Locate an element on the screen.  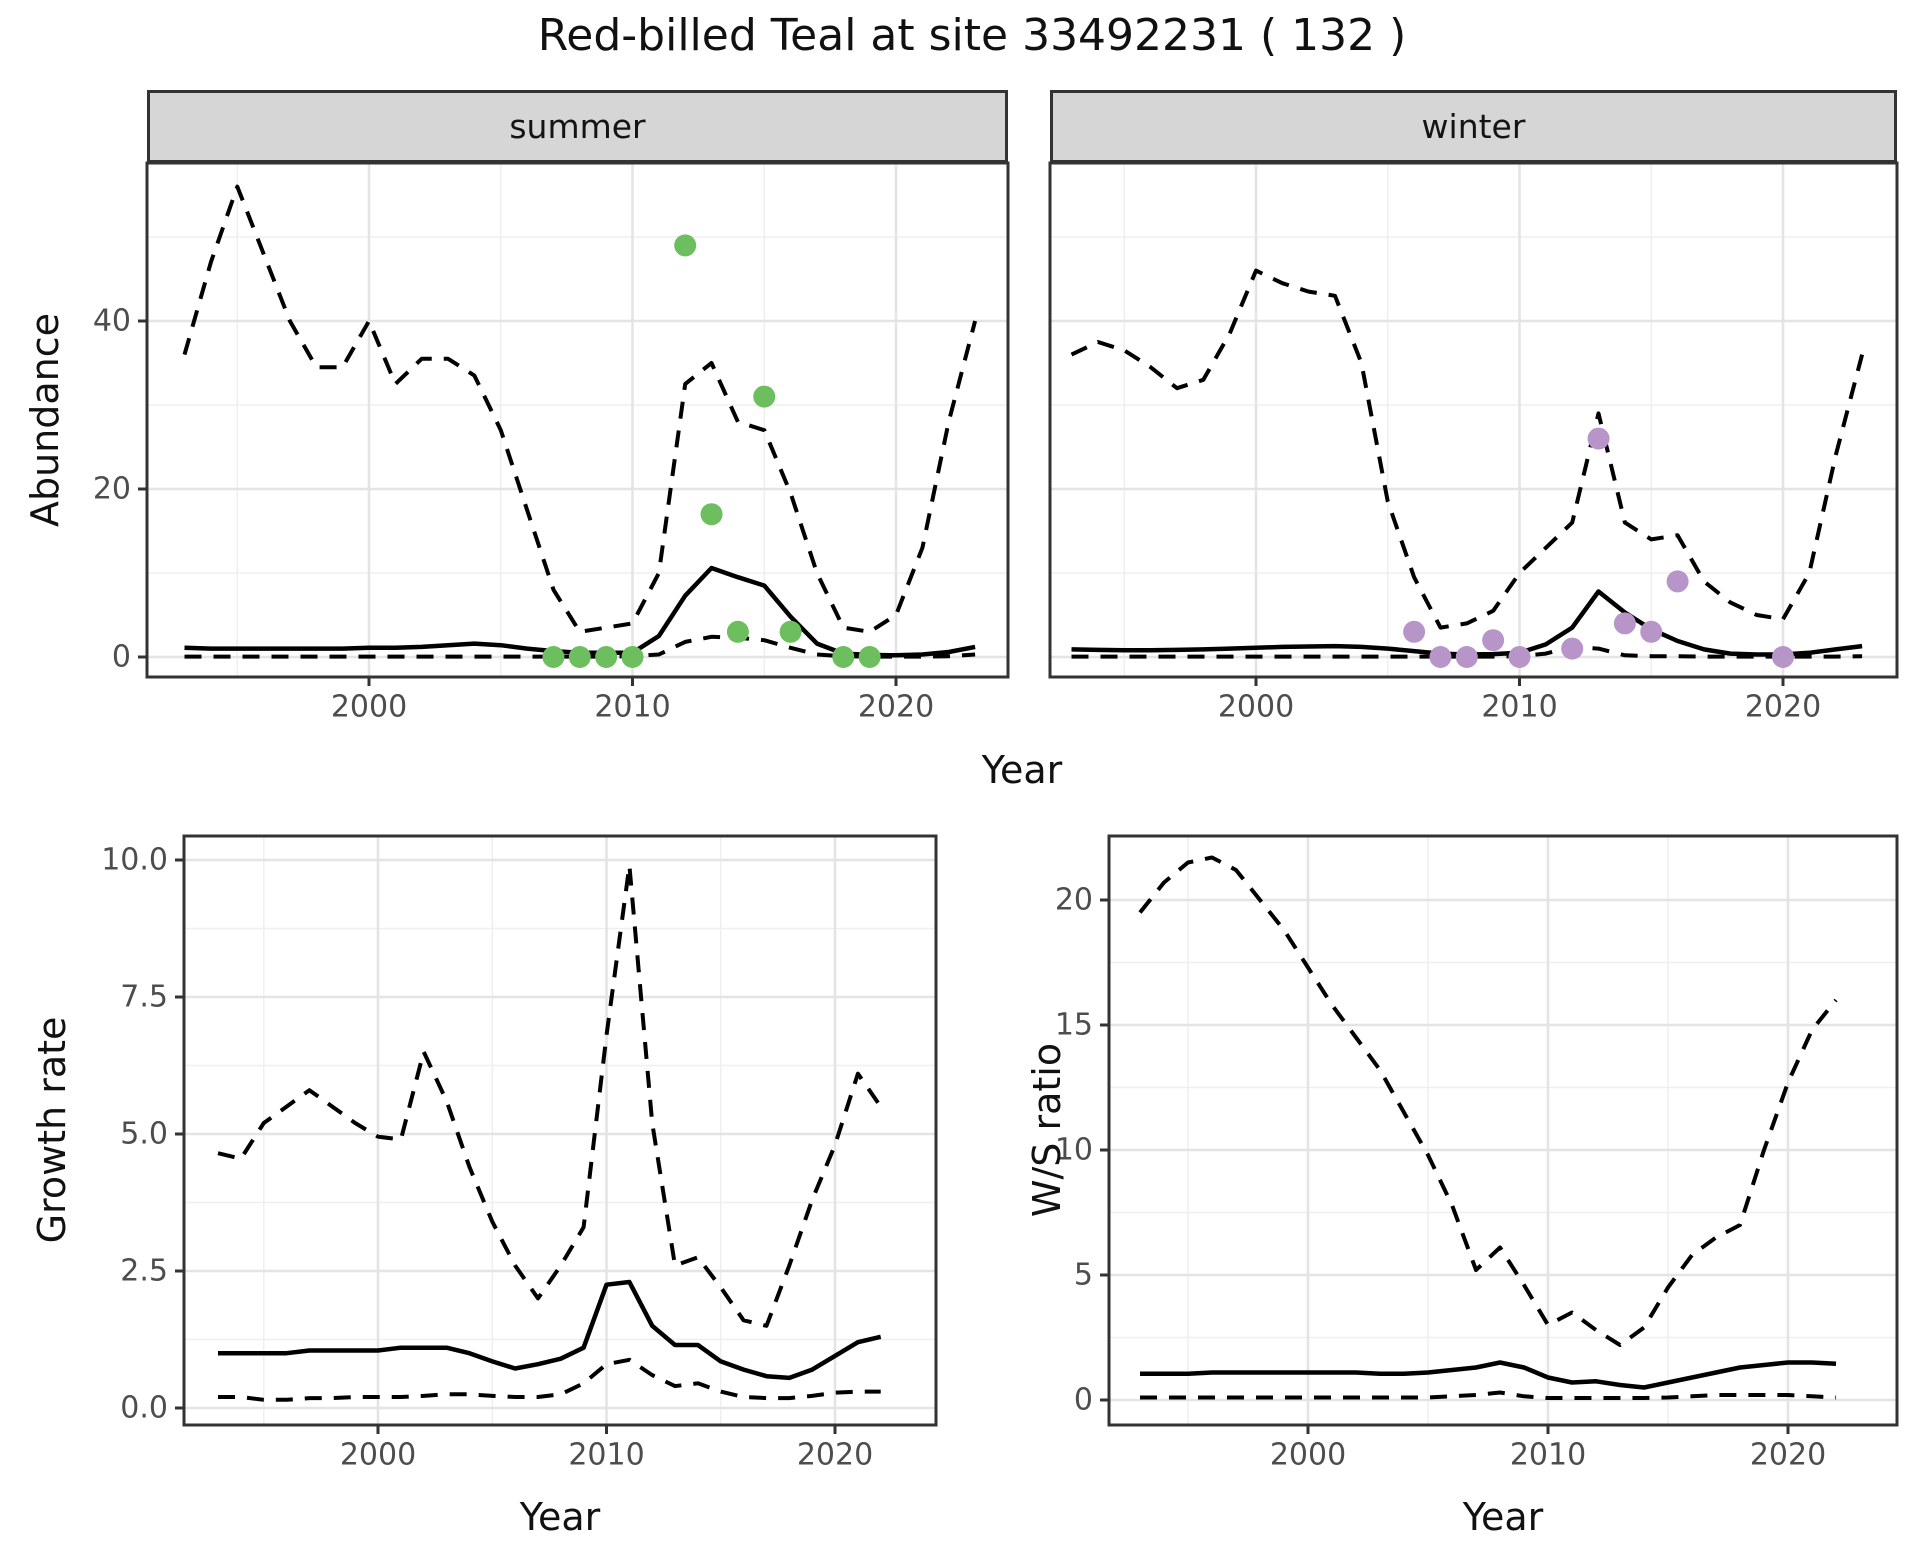
series-upper_ci-winter is located at coordinates (1467, 449).